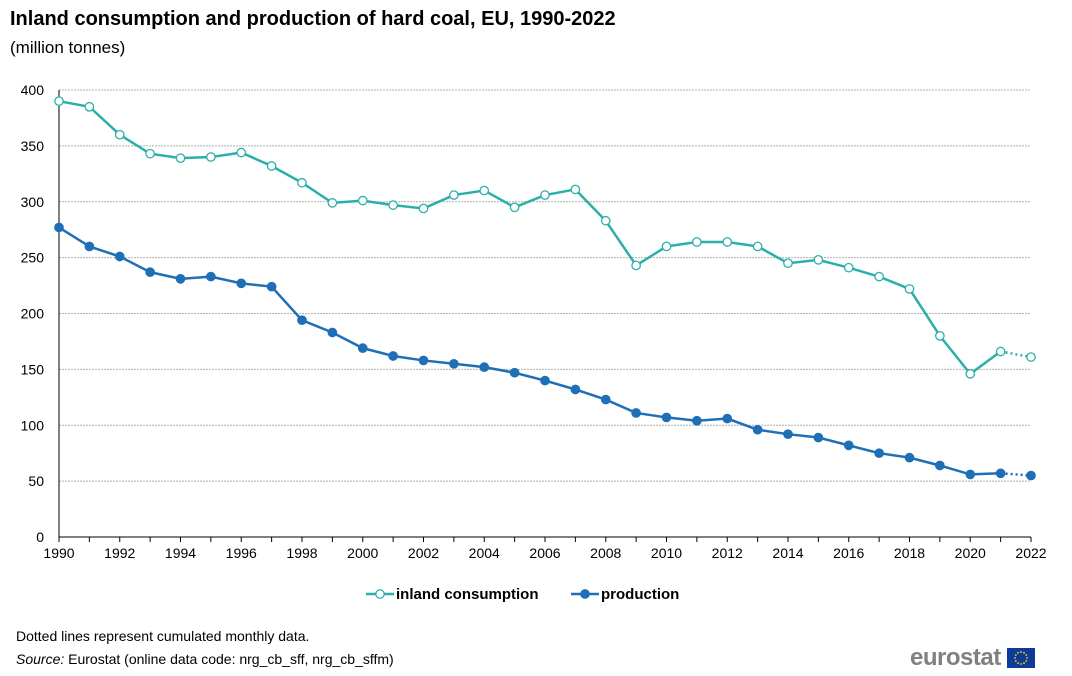  What do you see at coordinates (423, 553) in the screenshot?
I see `x-tick-label: 2002` at bounding box center [423, 553].